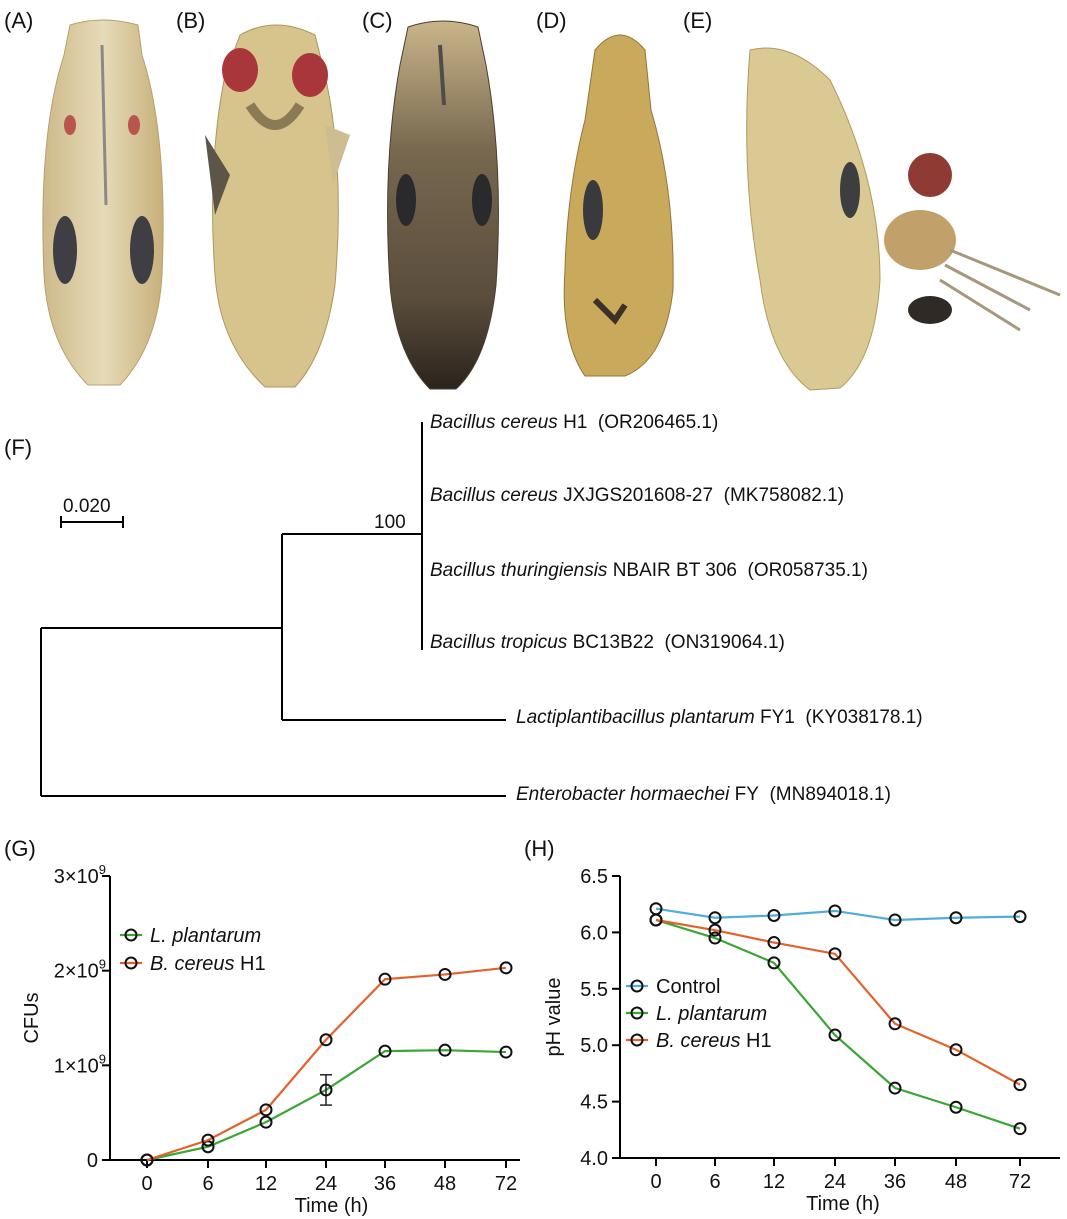 This screenshot has width=1067, height=1219. What do you see at coordinates (784, 495) in the screenshot?
I see `taxon-accession: (MK758082.1)` at bounding box center [784, 495].